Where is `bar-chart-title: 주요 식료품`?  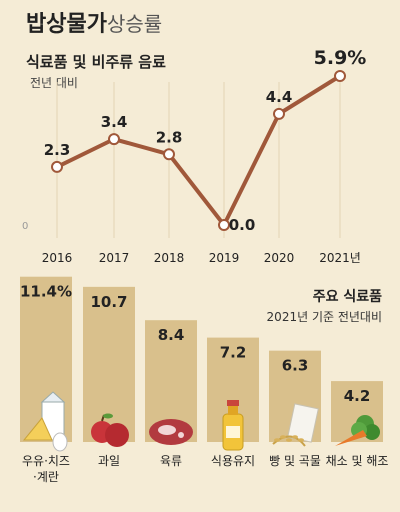
bar-chart-title: 주요 식료품 is located at coordinates (347, 297).